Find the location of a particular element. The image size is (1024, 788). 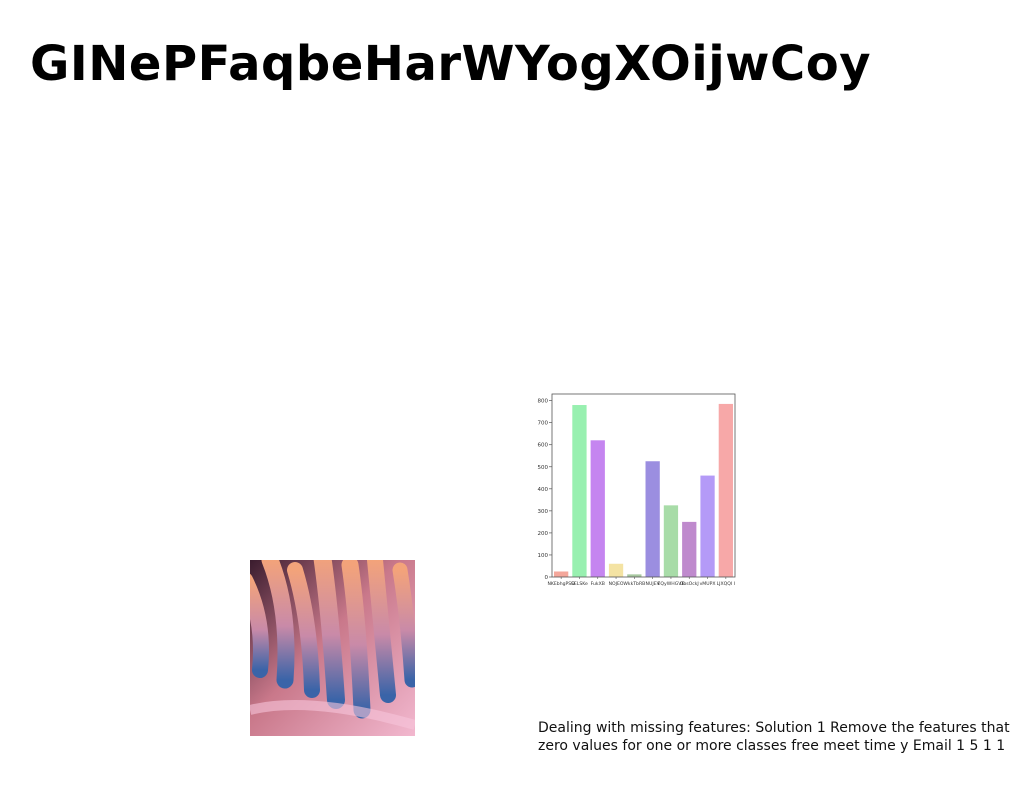

y-tick-label-2: 200 is located at coordinates (543, 534).